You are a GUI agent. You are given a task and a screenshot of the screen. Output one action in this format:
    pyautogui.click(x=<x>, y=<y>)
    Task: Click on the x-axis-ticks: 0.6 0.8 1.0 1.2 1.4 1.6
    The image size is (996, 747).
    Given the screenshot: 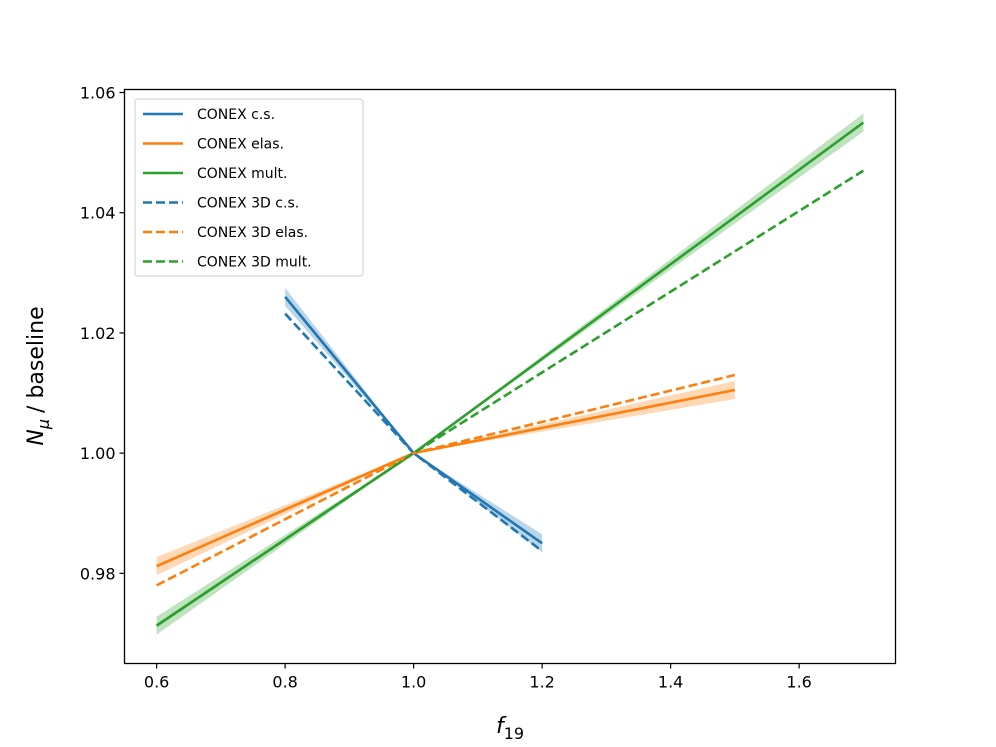 What is the action you would take?
    pyautogui.click(x=478, y=677)
    